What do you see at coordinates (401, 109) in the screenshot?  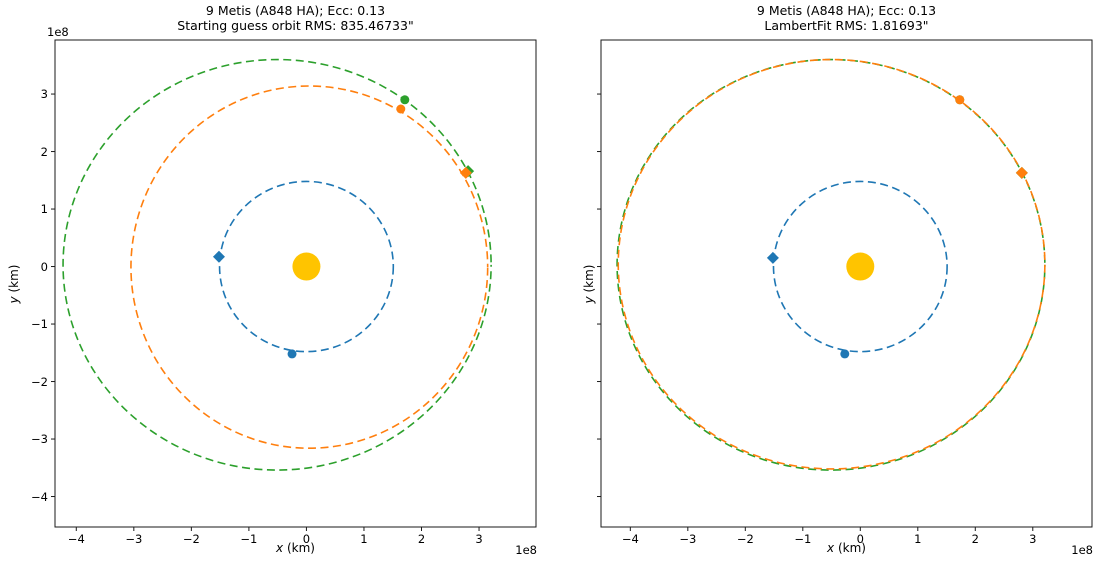 I see `guess-orbit-obs1-marker` at bounding box center [401, 109].